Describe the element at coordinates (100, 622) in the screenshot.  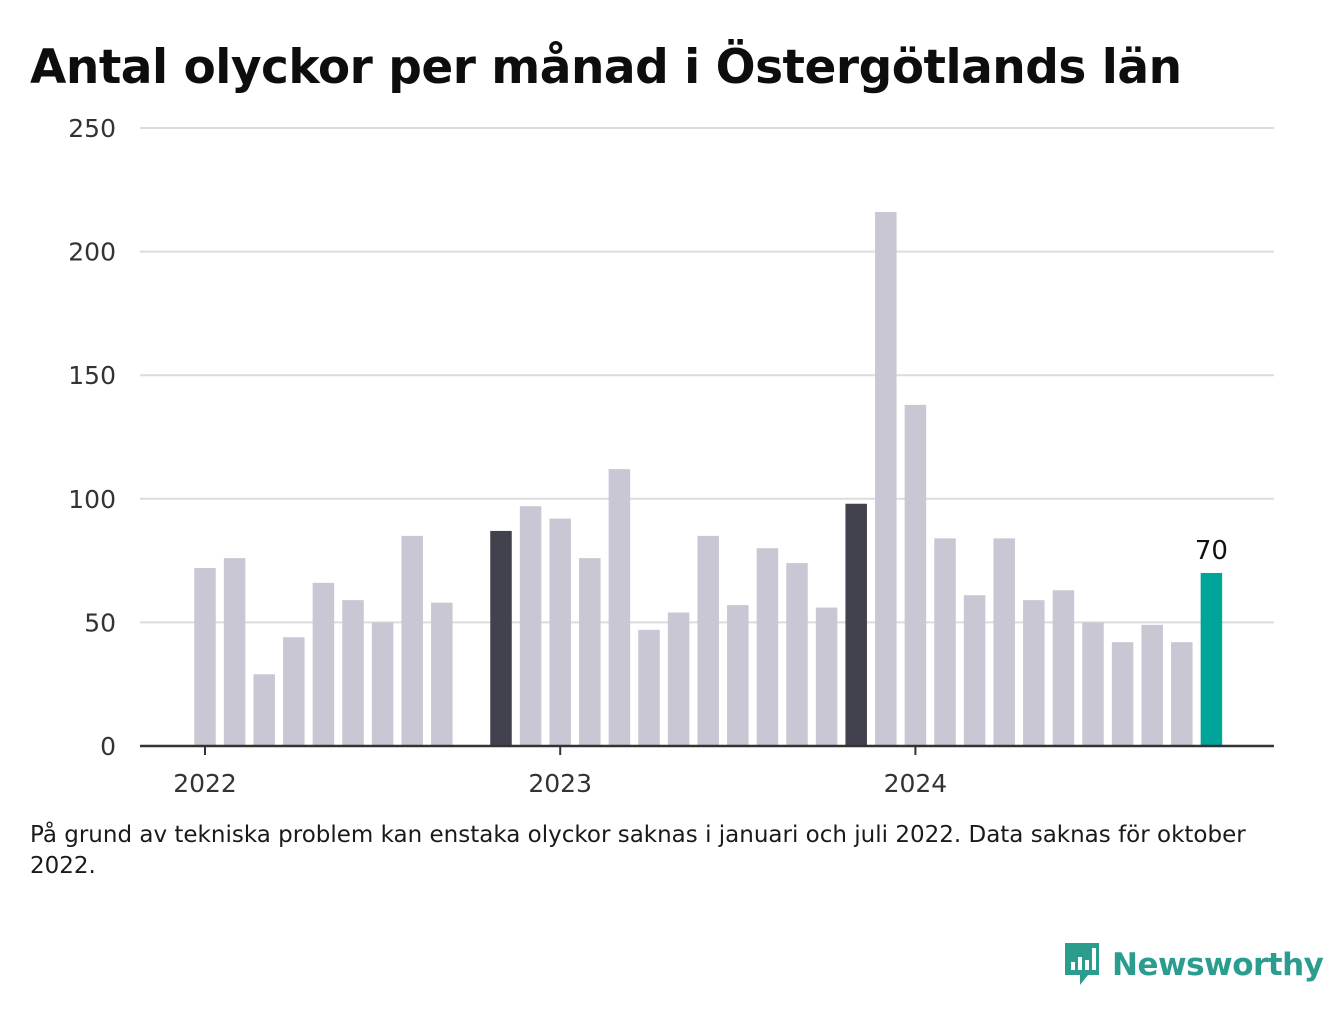
I see `y-tick-label: 50` at that location.